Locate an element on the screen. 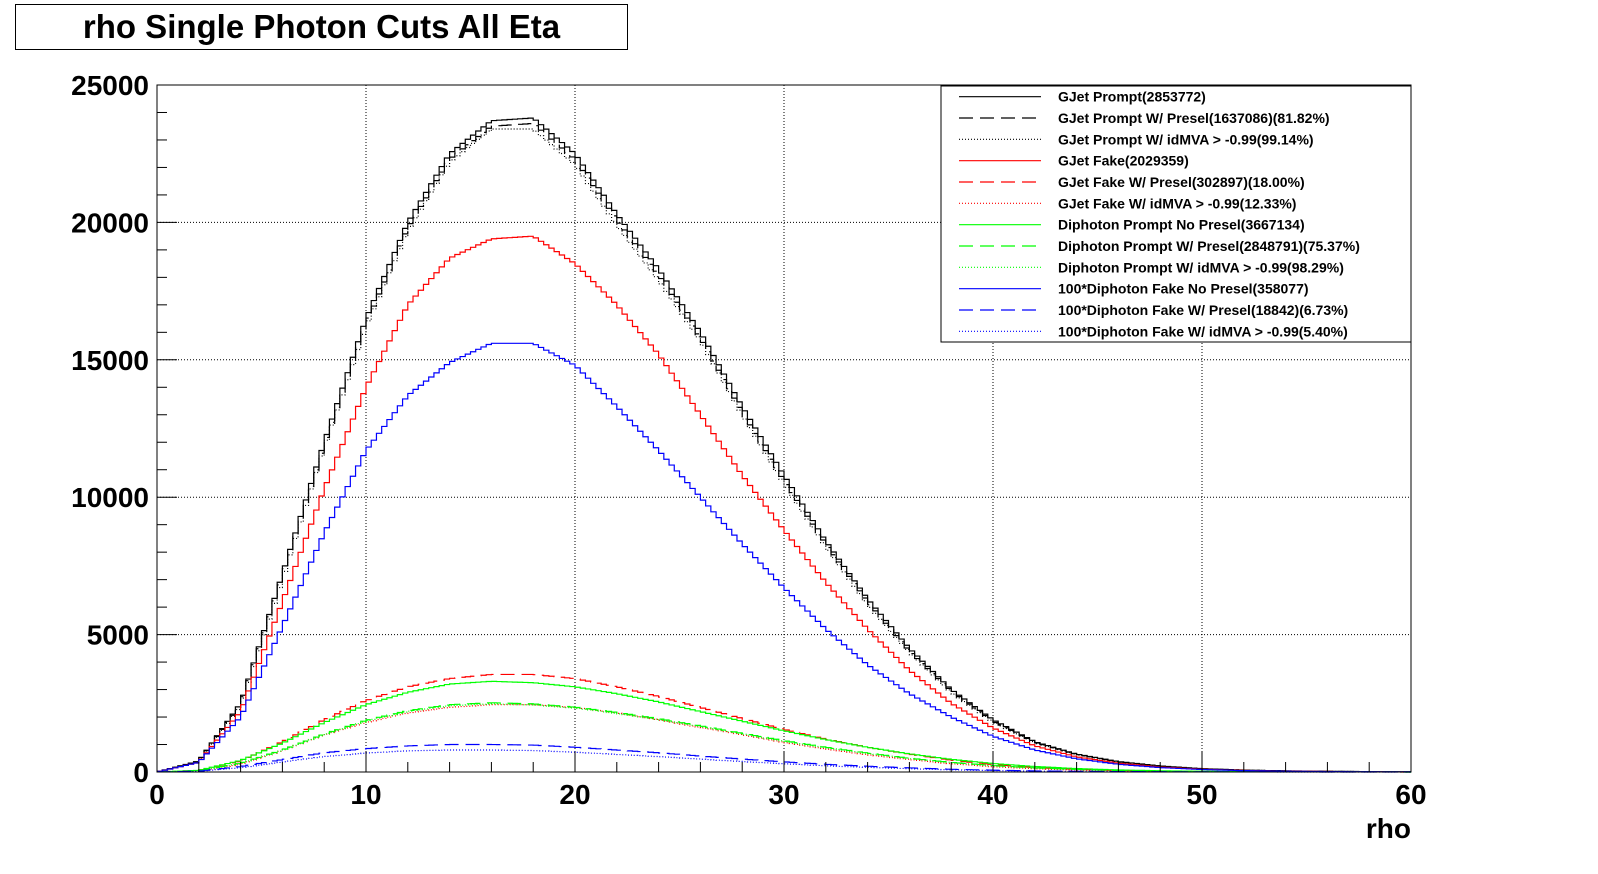 This screenshot has height=874, width=1598. y-tick-label-3: 15000 is located at coordinates (110, 360).